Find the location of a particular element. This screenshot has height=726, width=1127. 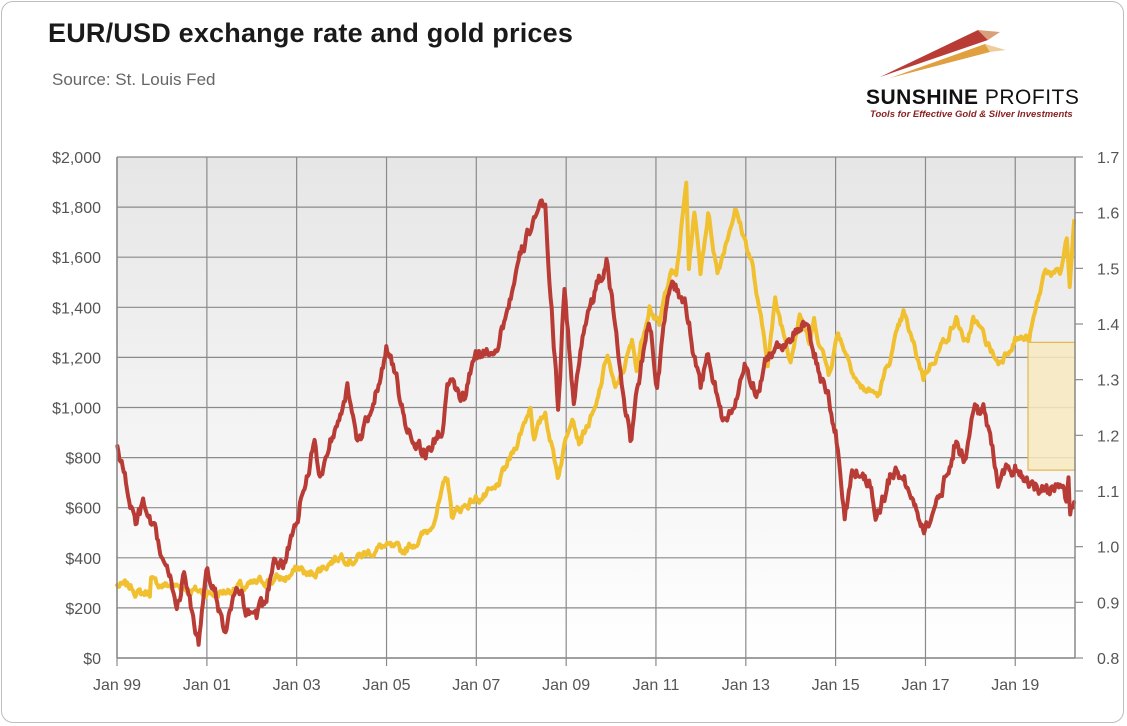

x-tick-label: Jan 03 is located at coordinates (297, 685).